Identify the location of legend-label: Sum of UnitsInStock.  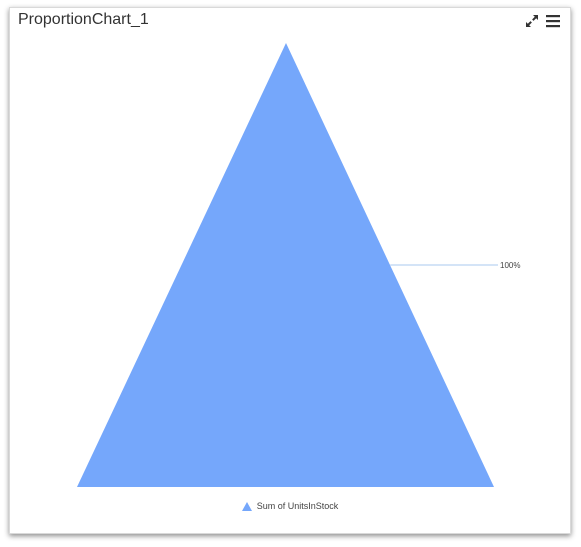
(297, 506).